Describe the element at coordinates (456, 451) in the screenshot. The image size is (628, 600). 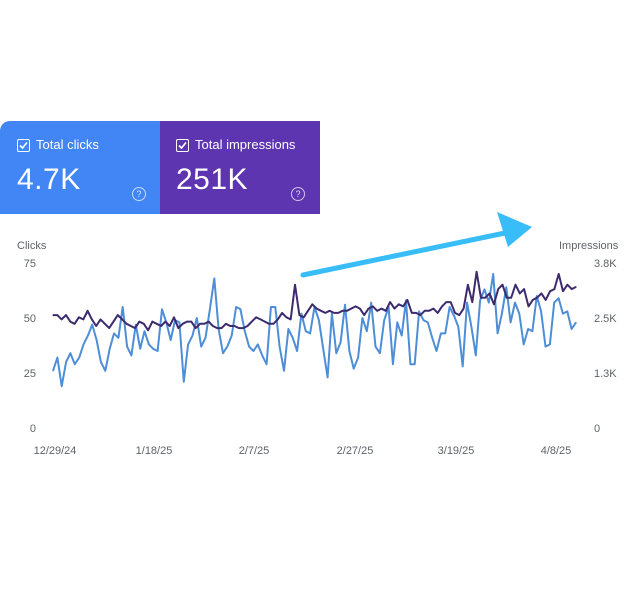
I see `x-tick-label: 3/19/25` at that location.